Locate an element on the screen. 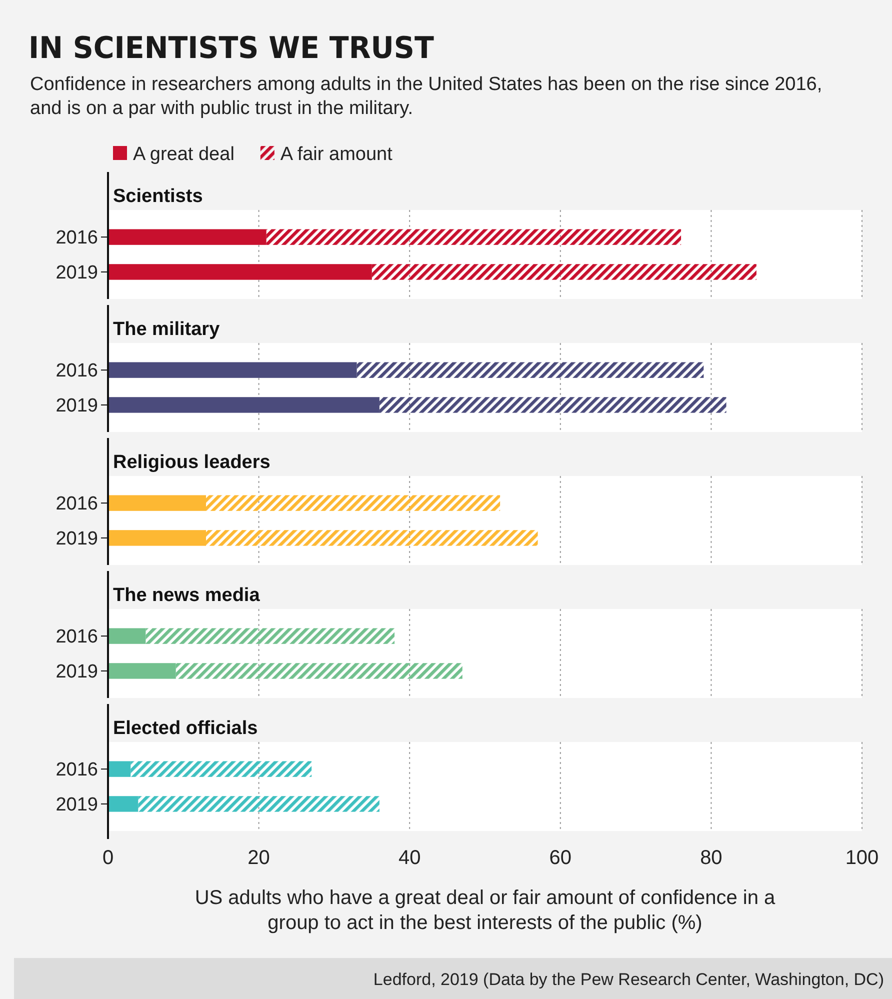 This screenshot has height=999, width=892. text: Elected officials is located at coordinates (185, 728).